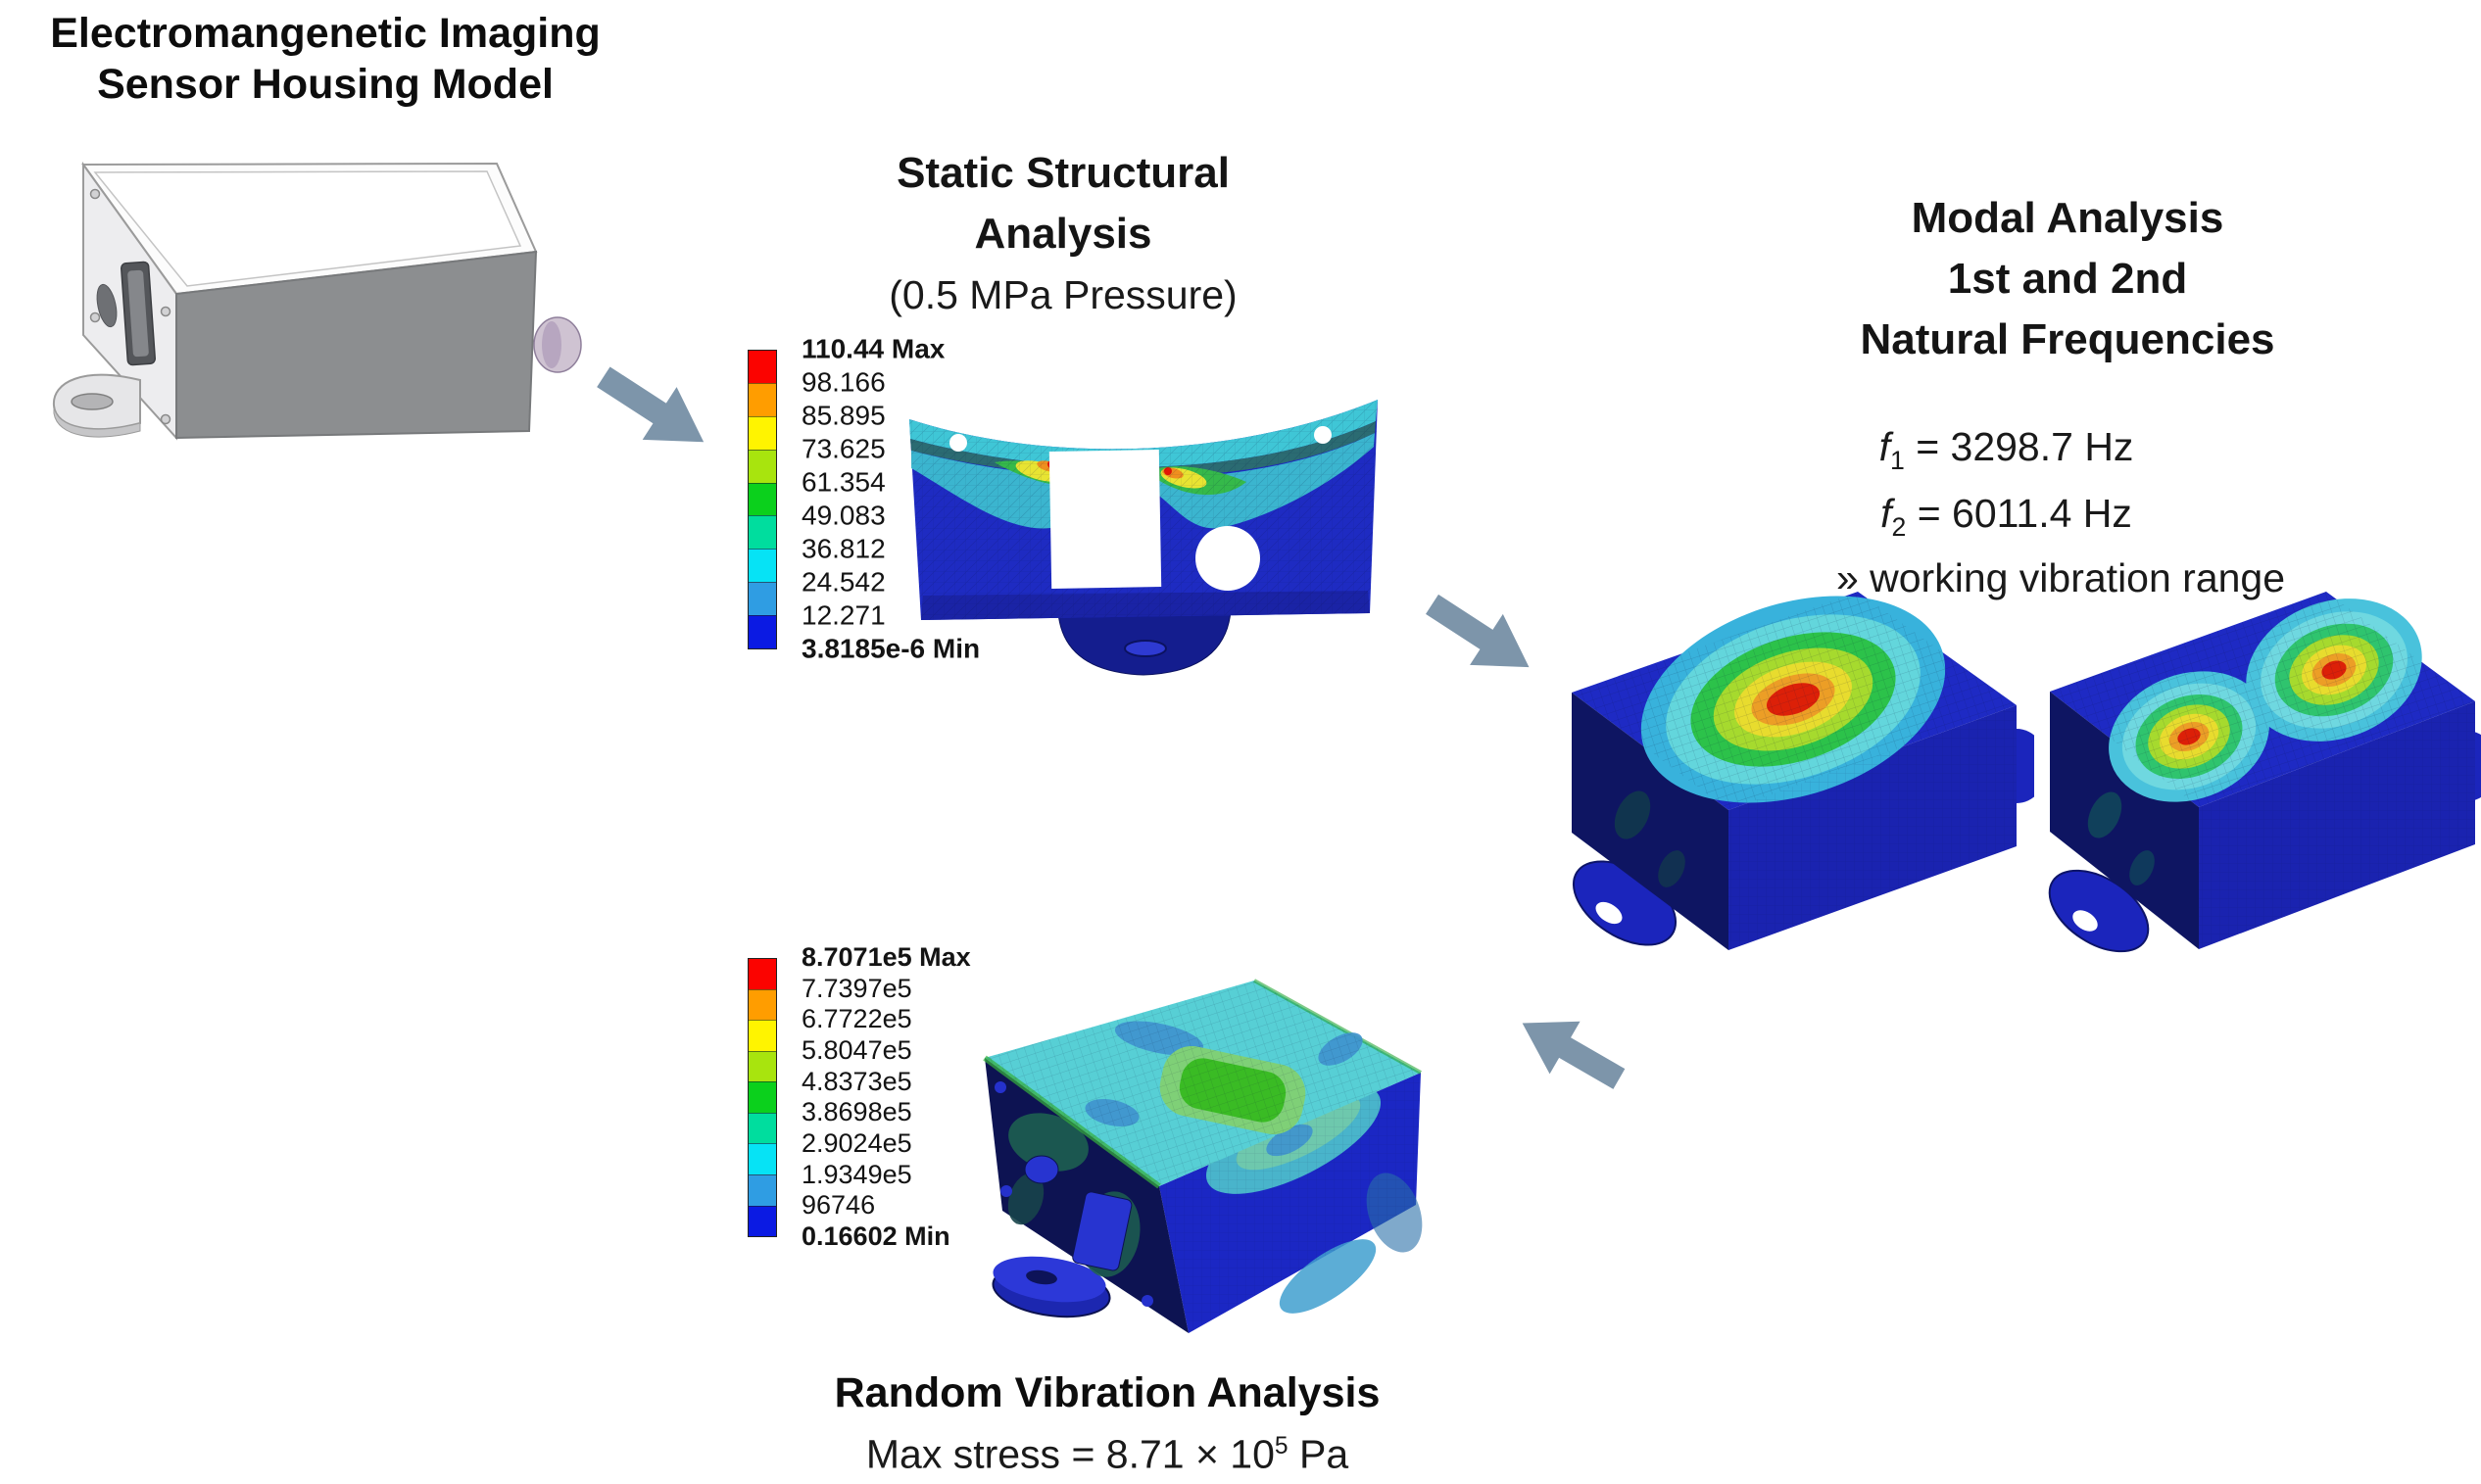 The image size is (2481, 1484). Describe the element at coordinates (1884, 446) in the screenshot. I see `f1-symbol: f` at that location.